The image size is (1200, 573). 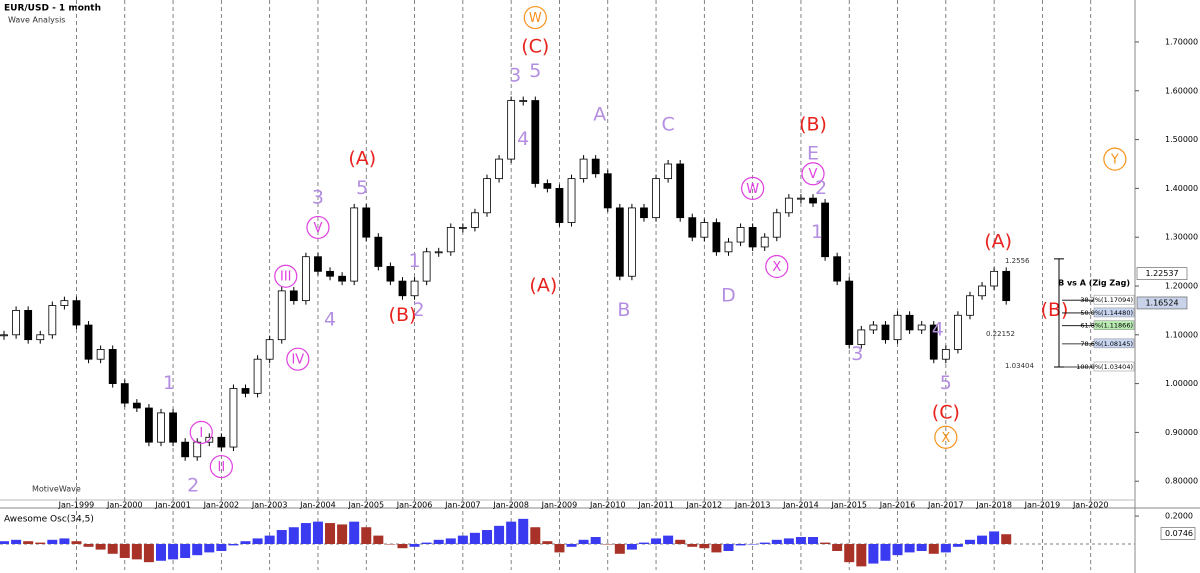 What do you see at coordinates (945, 505) in the screenshot?
I see `x-tick-label: Jan-2017` at bounding box center [945, 505].